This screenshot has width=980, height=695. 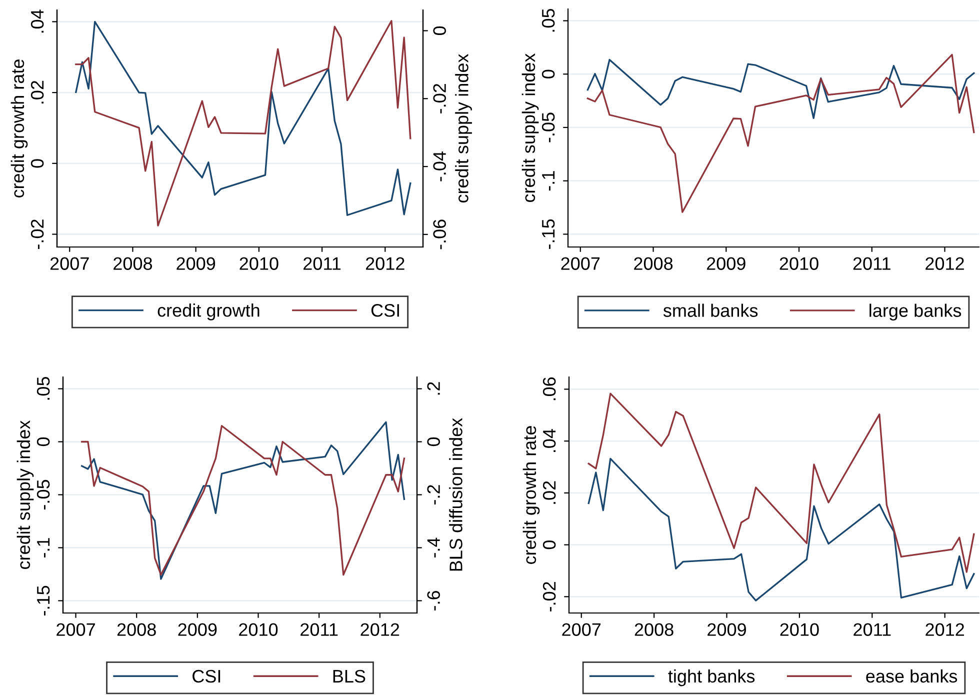 What do you see at coordinates (912, 676) in the screenshot?
I see `legend-label: ease banks` at bounding box center [912, 676].